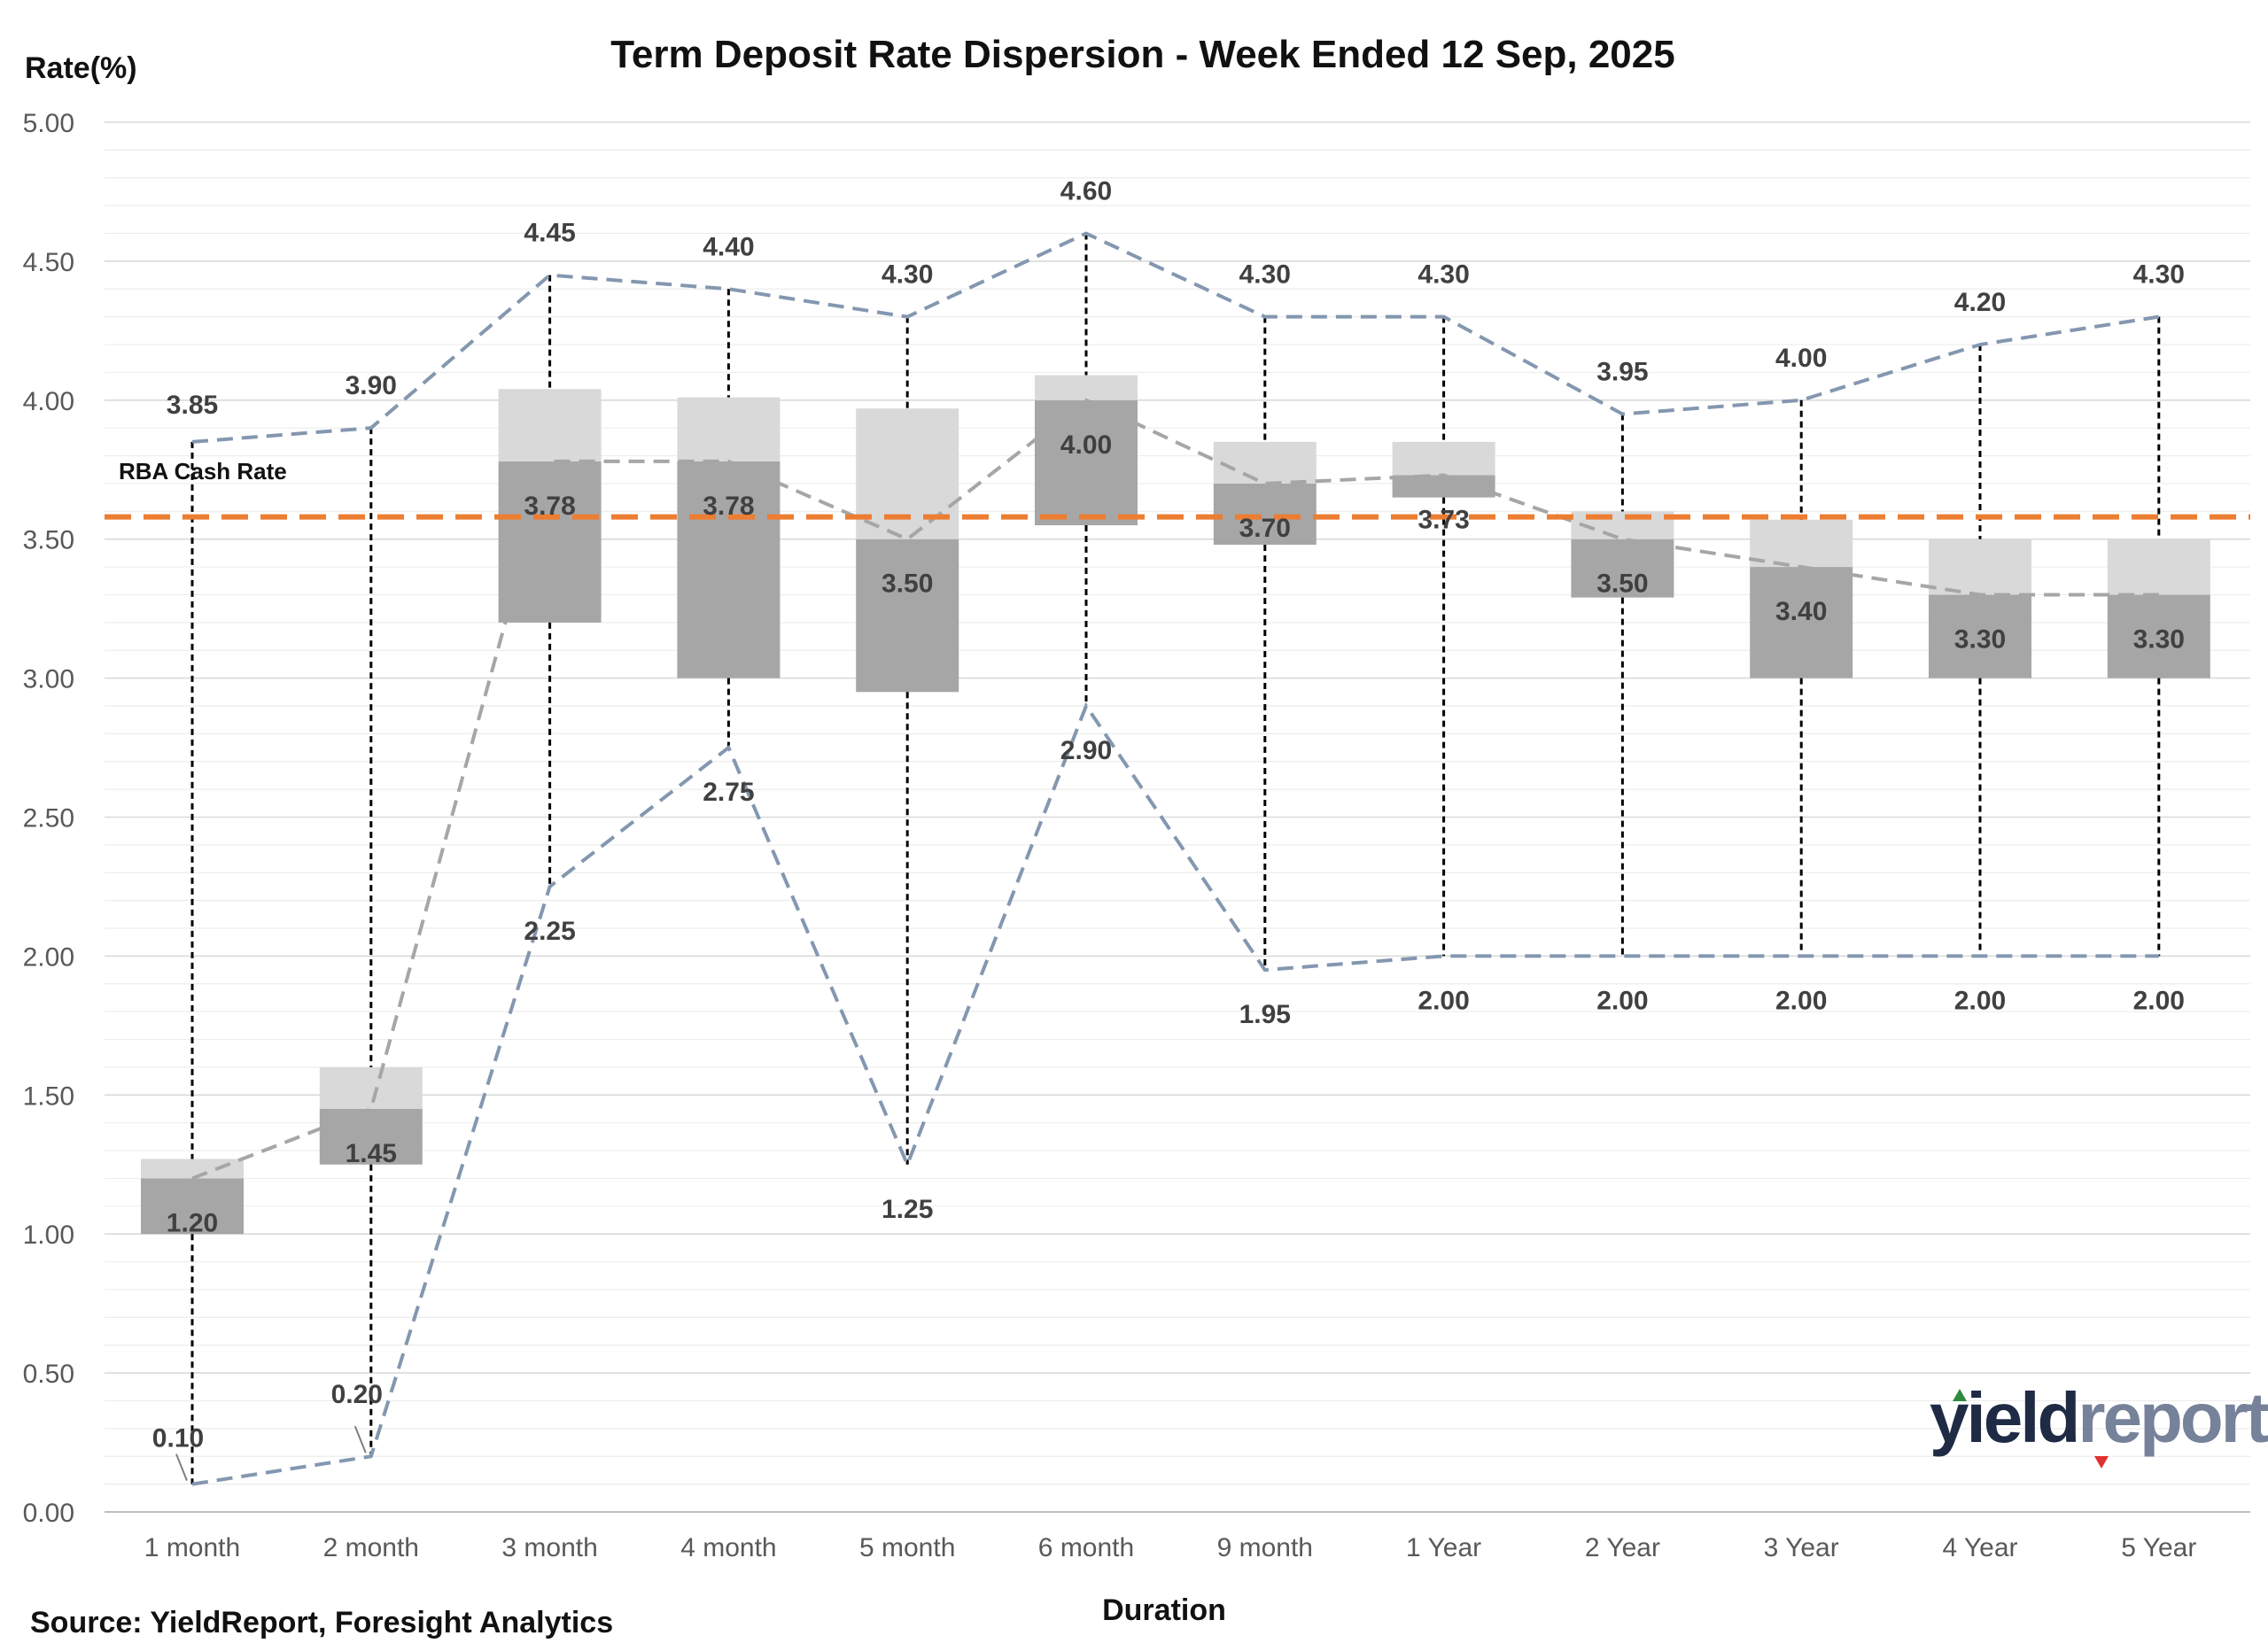 This screenshot has height=1651, width=2268. What do you see at coordinates (907, 1209) in the screenshot?
I see `min-label: 1.25` at bounding box center [907, 1209].